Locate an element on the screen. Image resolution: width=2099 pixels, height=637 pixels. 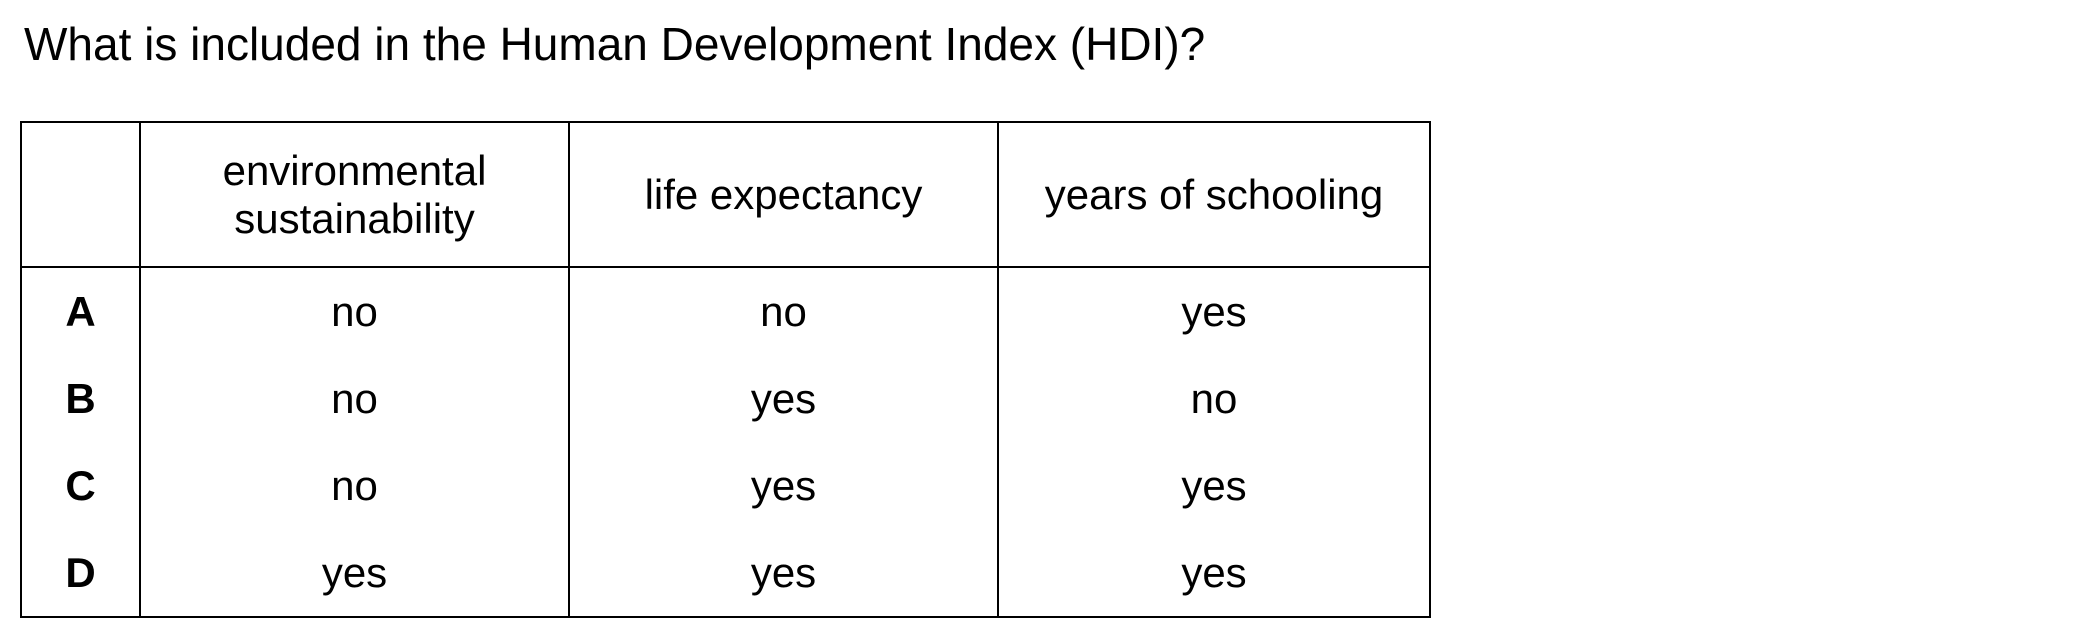
option-key: C is located at coordinates (80, 485).